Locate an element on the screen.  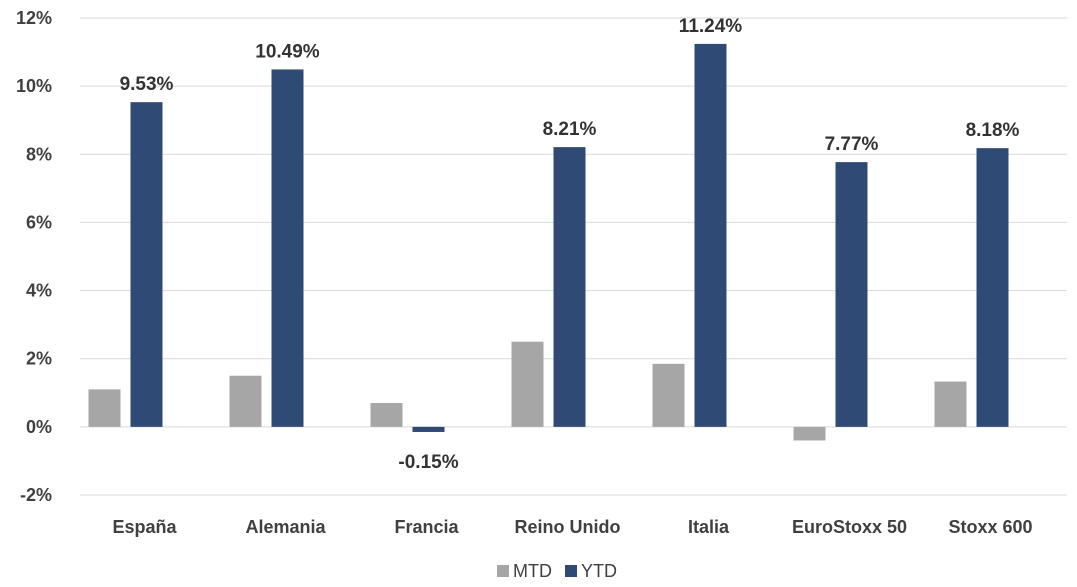
y-tick-label: 6% is located at coordinates (39, 222).